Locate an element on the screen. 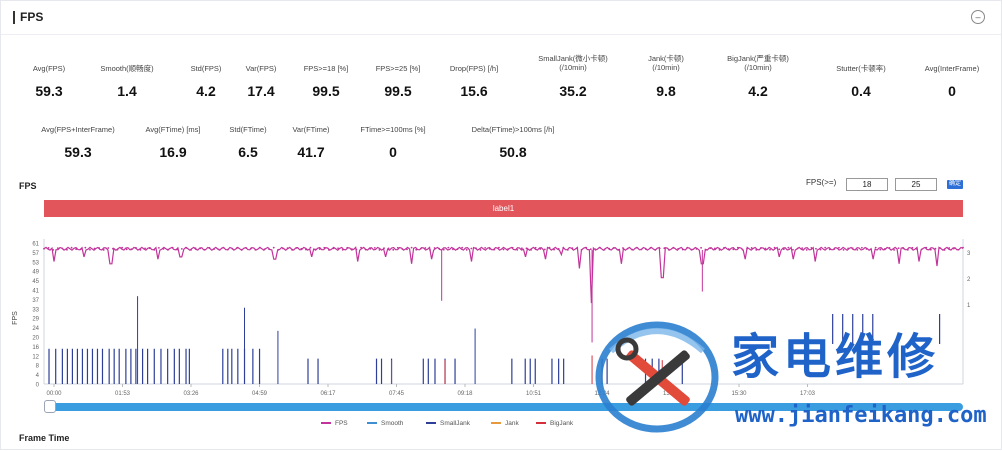 Image resolution: width=1002 pixels, height=451 pixels. legend-swatch is located at coordinates (326, 423).